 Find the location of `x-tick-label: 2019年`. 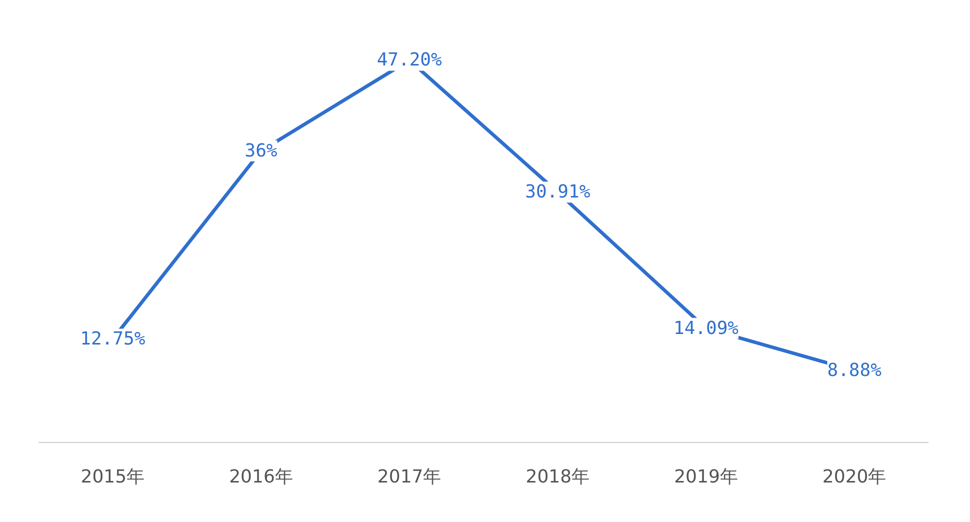

x-tick-label: 2019年 is located at coordinates (706, 477).